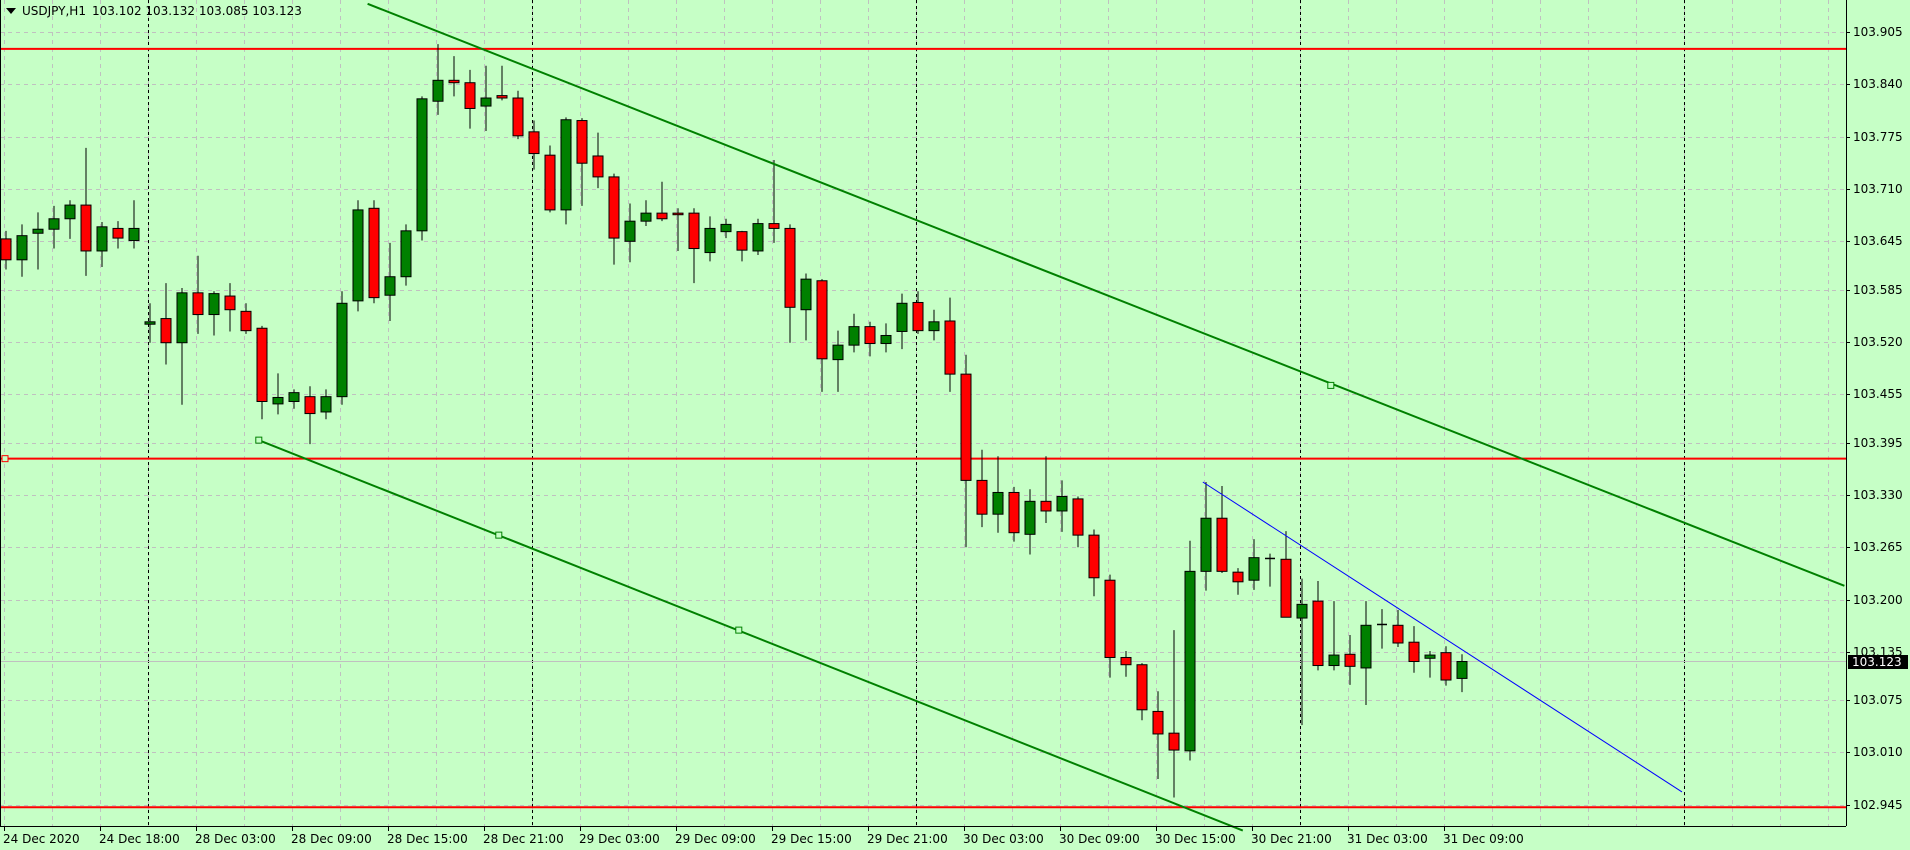 This screenshot has width=1910, height=850. Describe the element at coordinates (1878, 289) in the screenshot. I see `price-tick-label: 103.585` at that location.